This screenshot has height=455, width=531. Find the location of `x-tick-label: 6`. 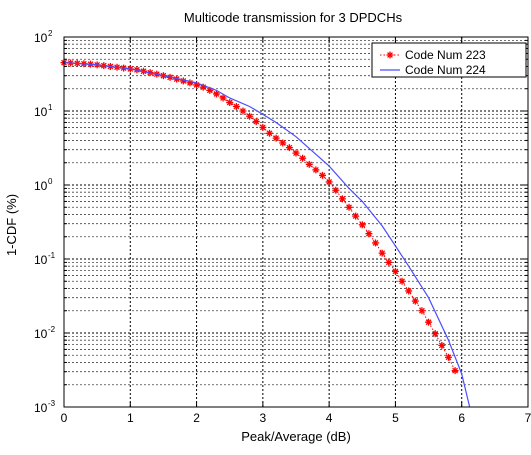

x-tick-label: 6 is located at coordinates (461, 418).